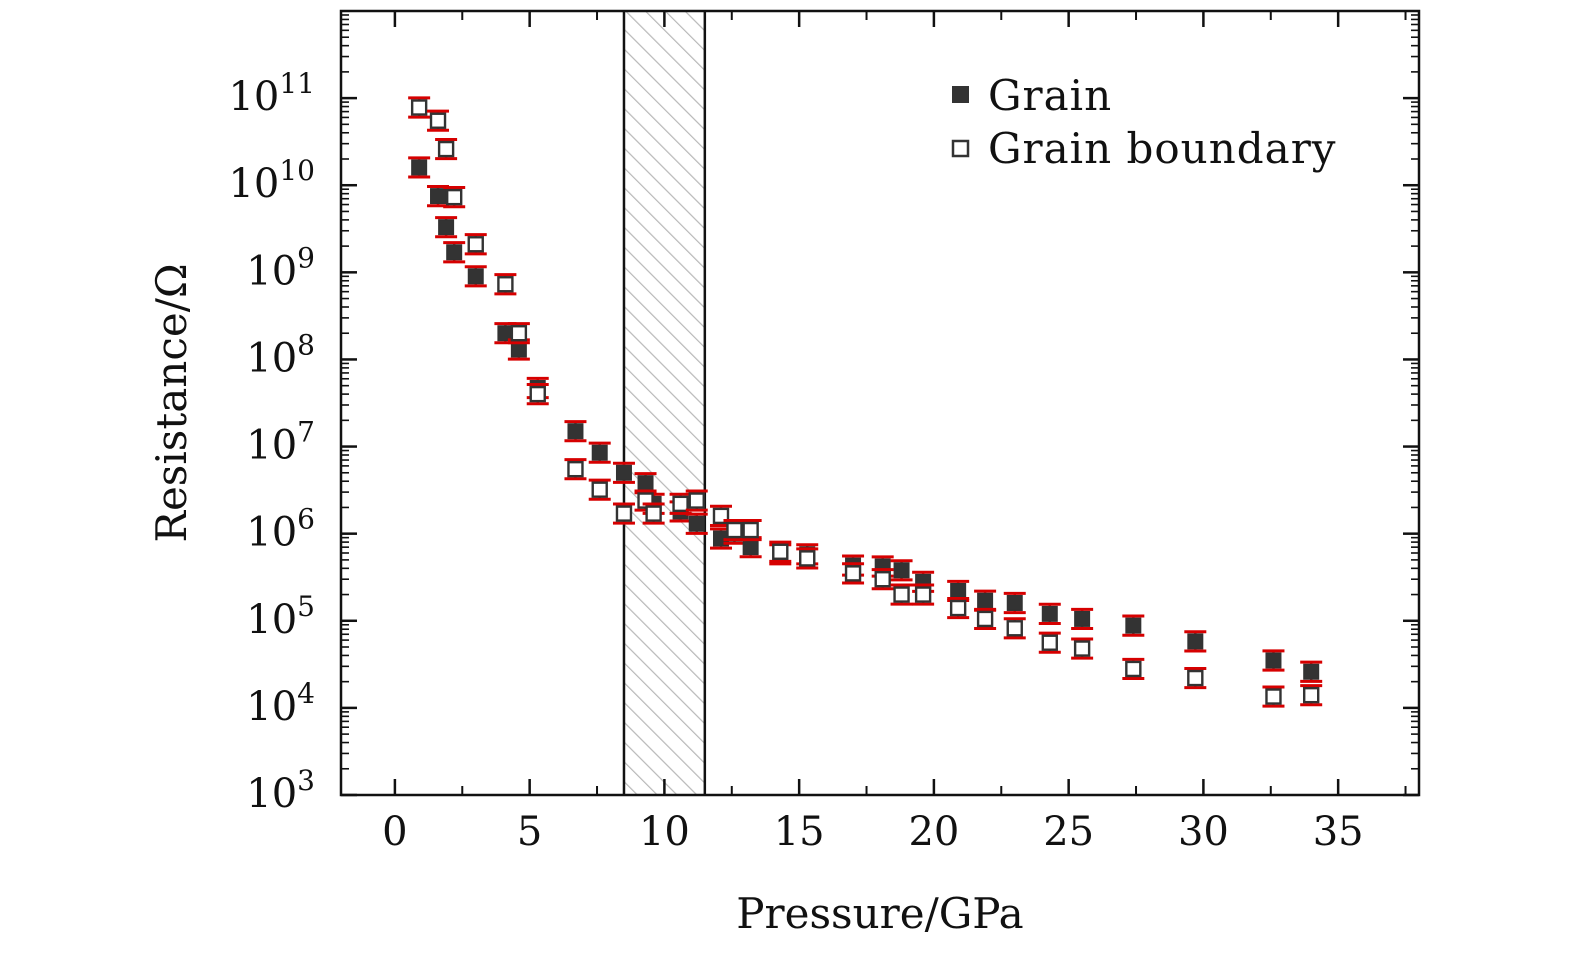 The width and height of the screenshot is (1575, 957). Describe the element at coordinates (799, 832) in the screenshot. I see `x-tick-label: 15` at that location.